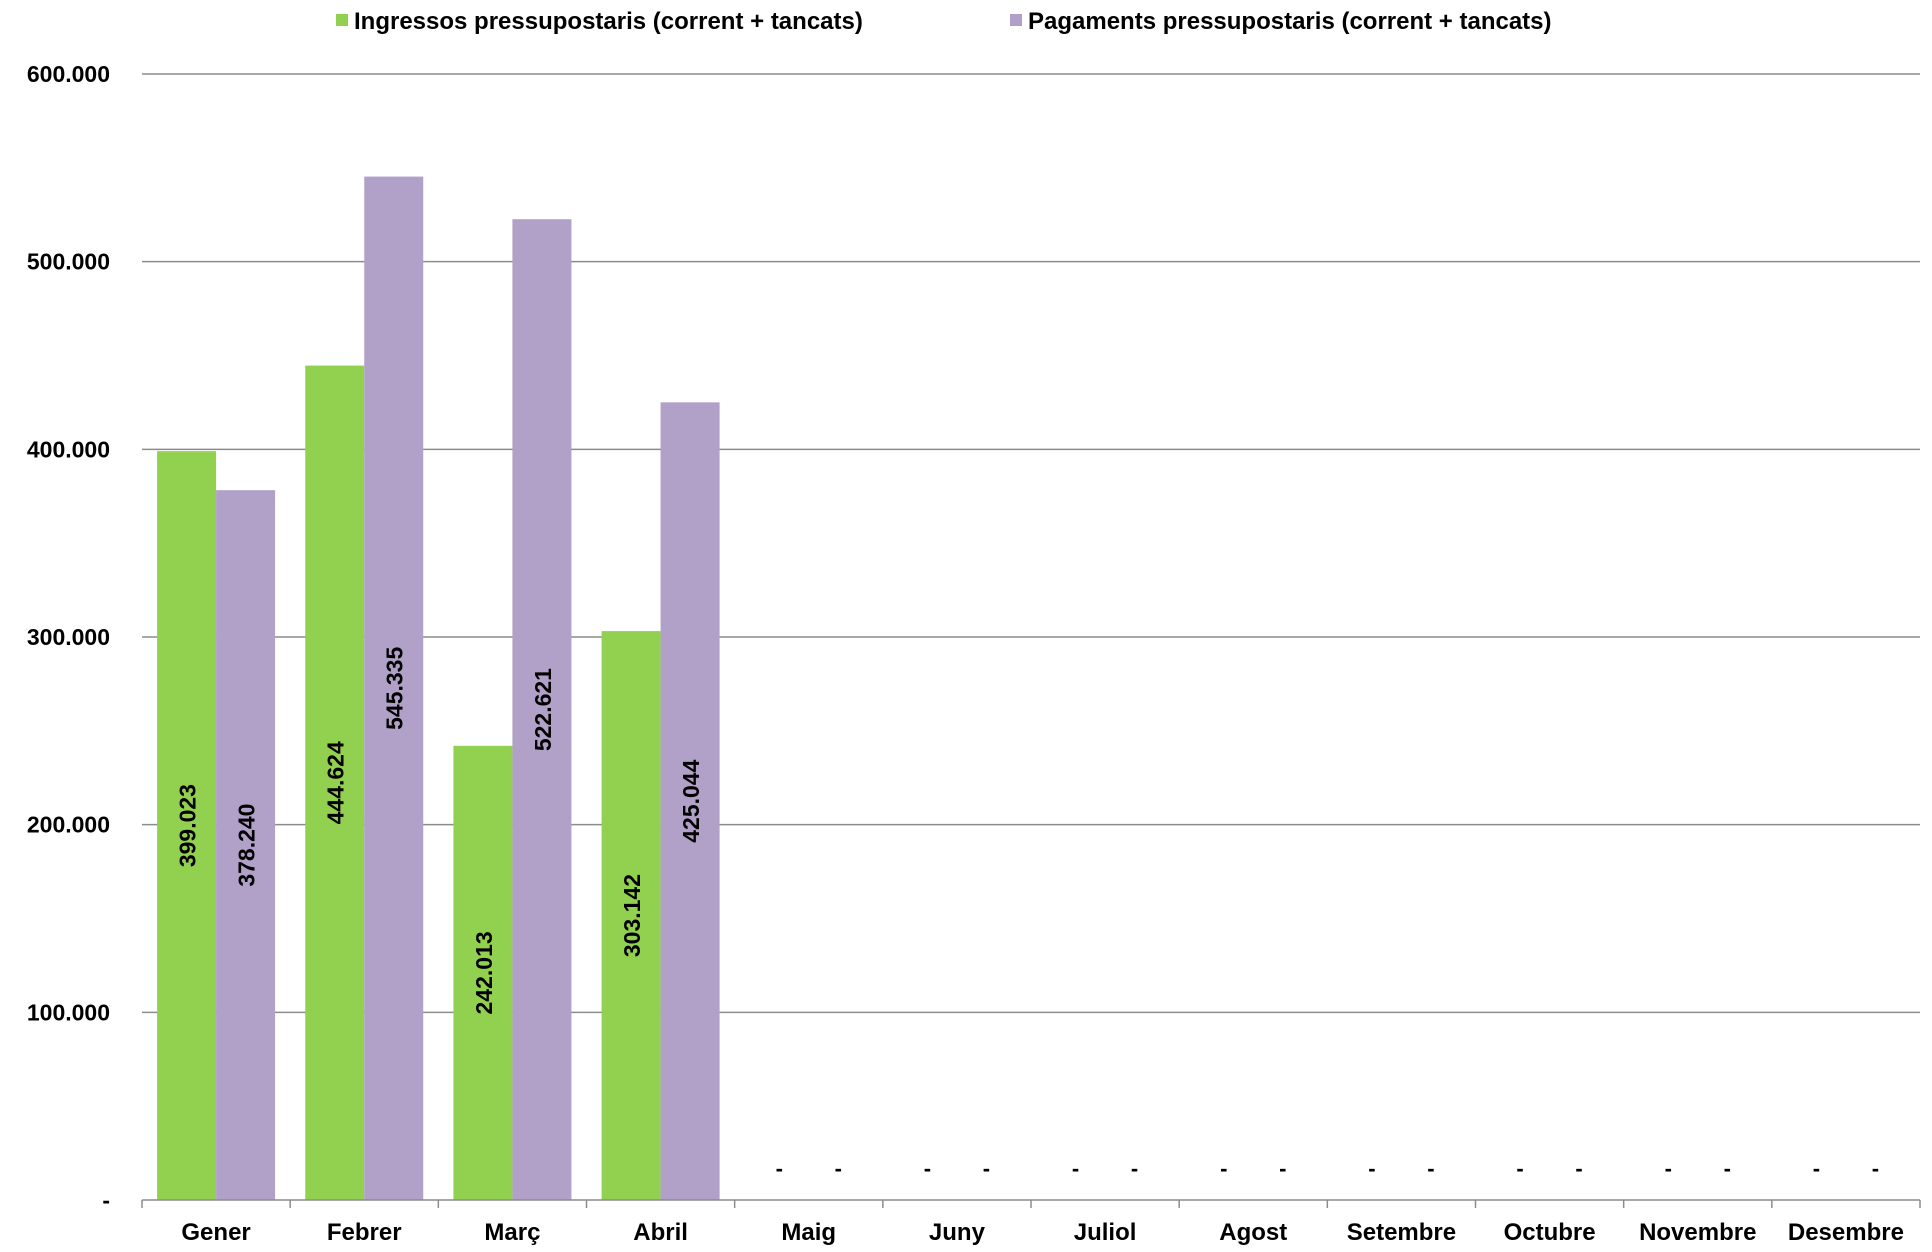  I want to click on data-label: 425.044, so click(691, 800).